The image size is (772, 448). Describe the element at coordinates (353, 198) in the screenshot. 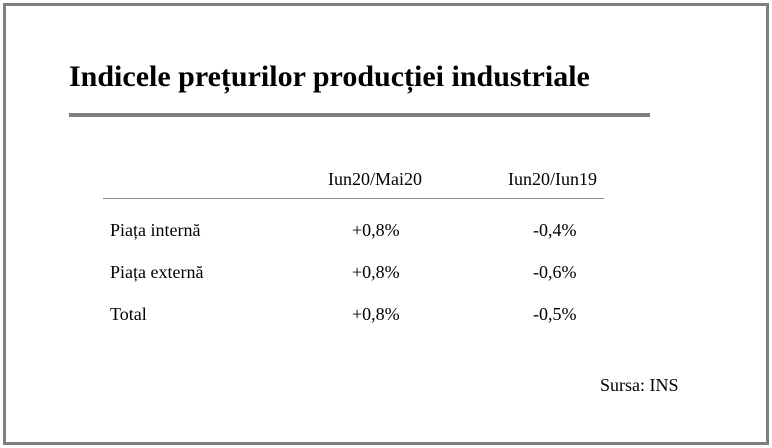

I see `header-divider` at that location.